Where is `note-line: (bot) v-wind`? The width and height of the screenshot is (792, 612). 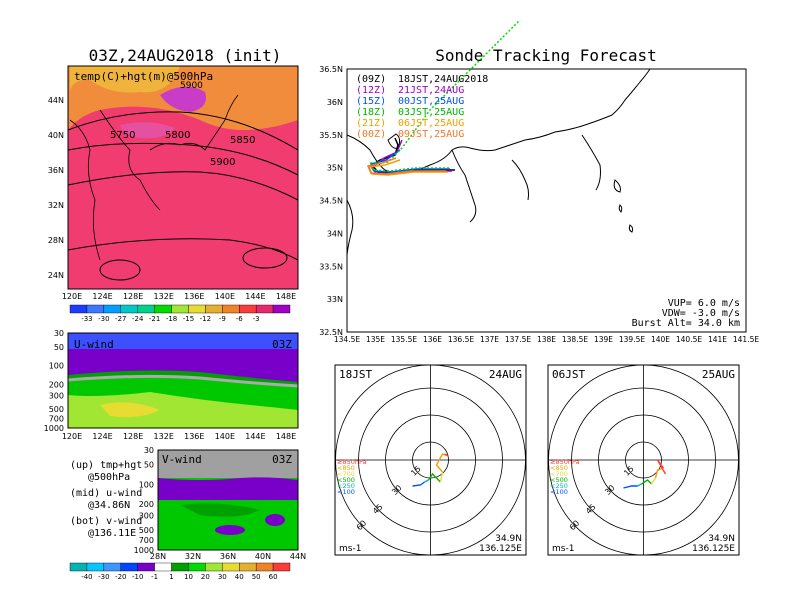 note-line: (bot) v-wind is located at coordinates (106, 521).